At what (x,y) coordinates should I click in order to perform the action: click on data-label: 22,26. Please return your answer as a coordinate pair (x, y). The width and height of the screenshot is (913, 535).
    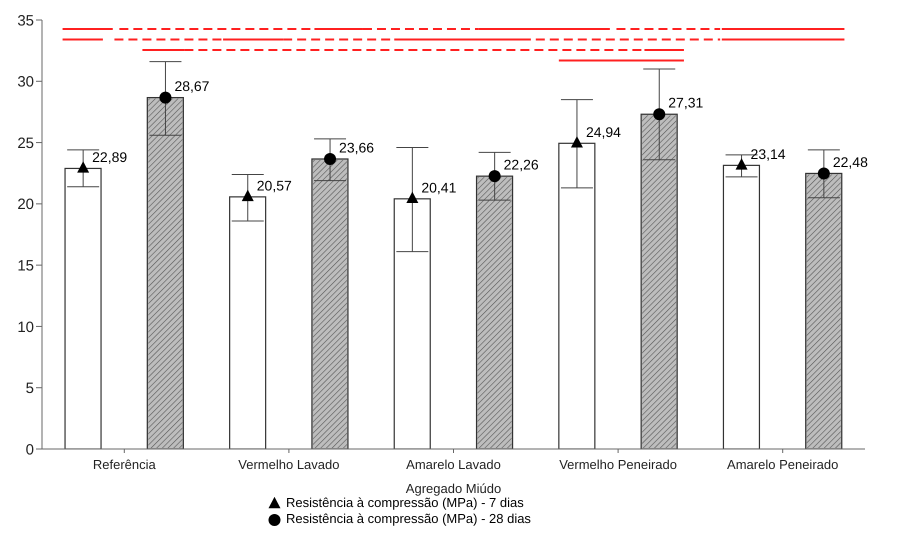
    Looking at the image, I should click on (521, 164).